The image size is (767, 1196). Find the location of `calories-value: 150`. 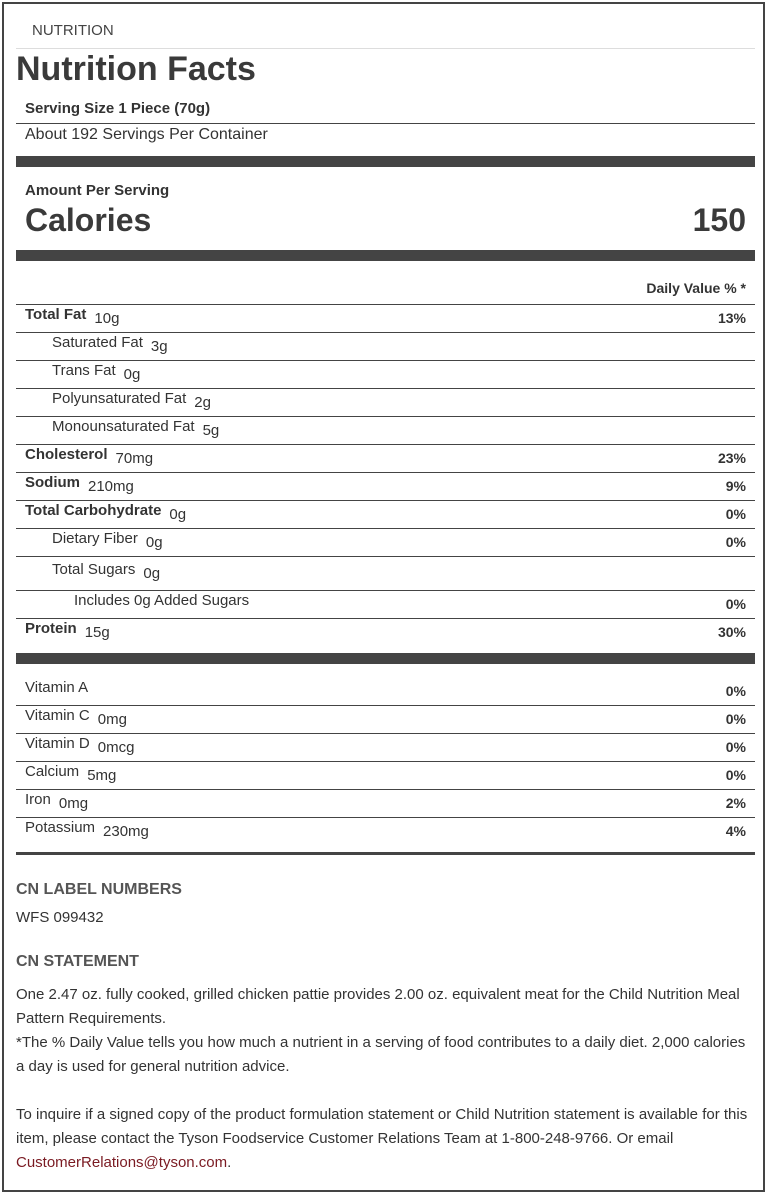

calories-value: 150 is located at coordinates (719, 220).